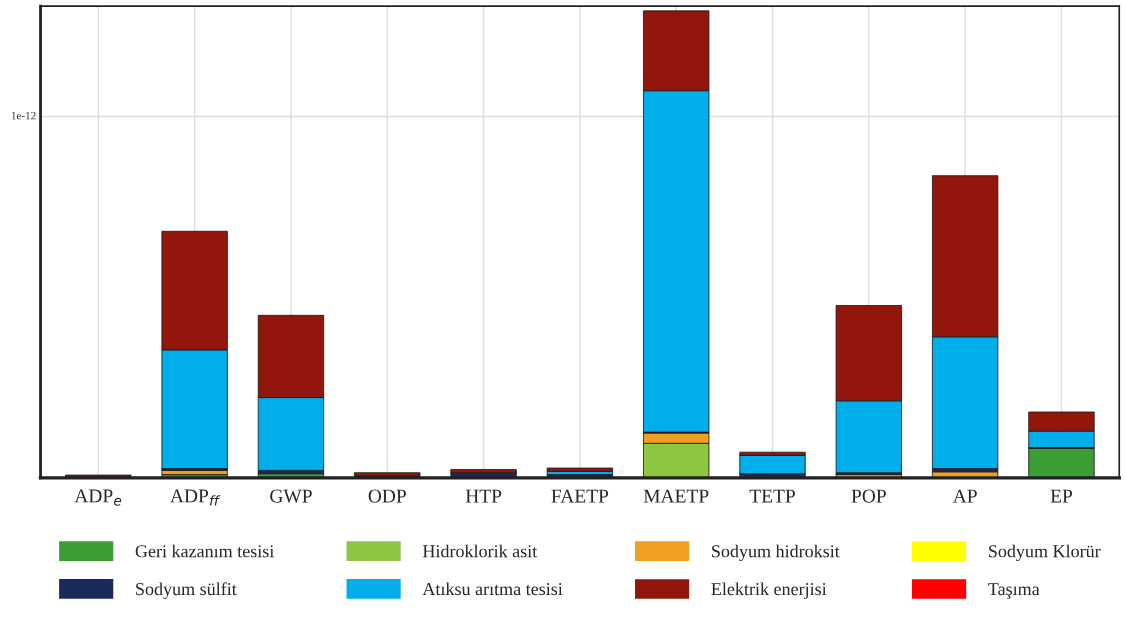  I want to click on legend-label: Elektrik enerjisi, so click(769, 590).